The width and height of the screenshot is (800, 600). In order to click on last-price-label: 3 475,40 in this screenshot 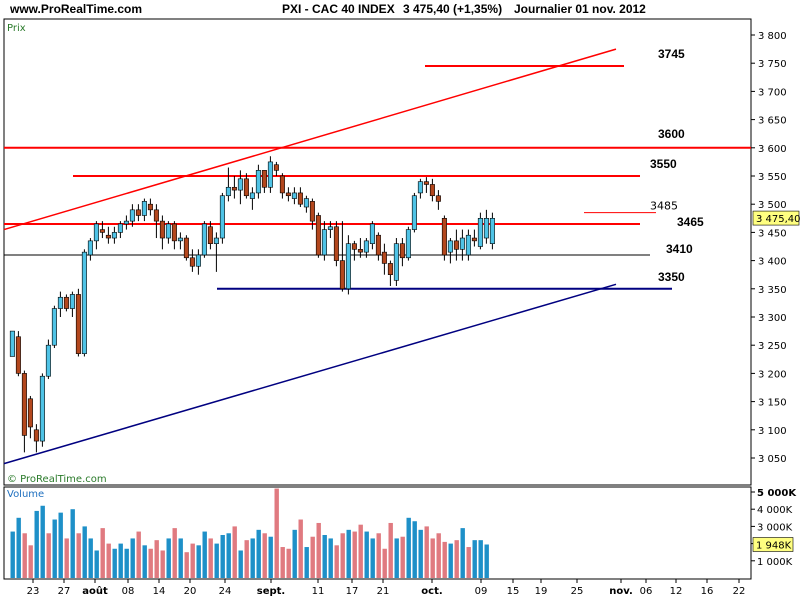, I will do `click(778, 219)`.